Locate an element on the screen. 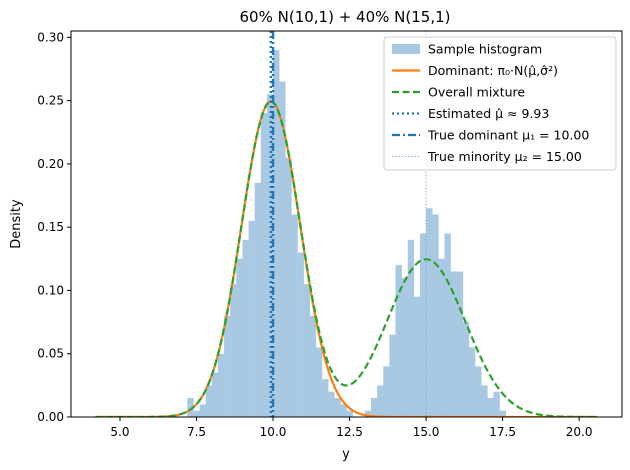  legend-item-estimated-mean: Estimated μ̂ ≈ 9.93 is located at coordinates (470, 113).